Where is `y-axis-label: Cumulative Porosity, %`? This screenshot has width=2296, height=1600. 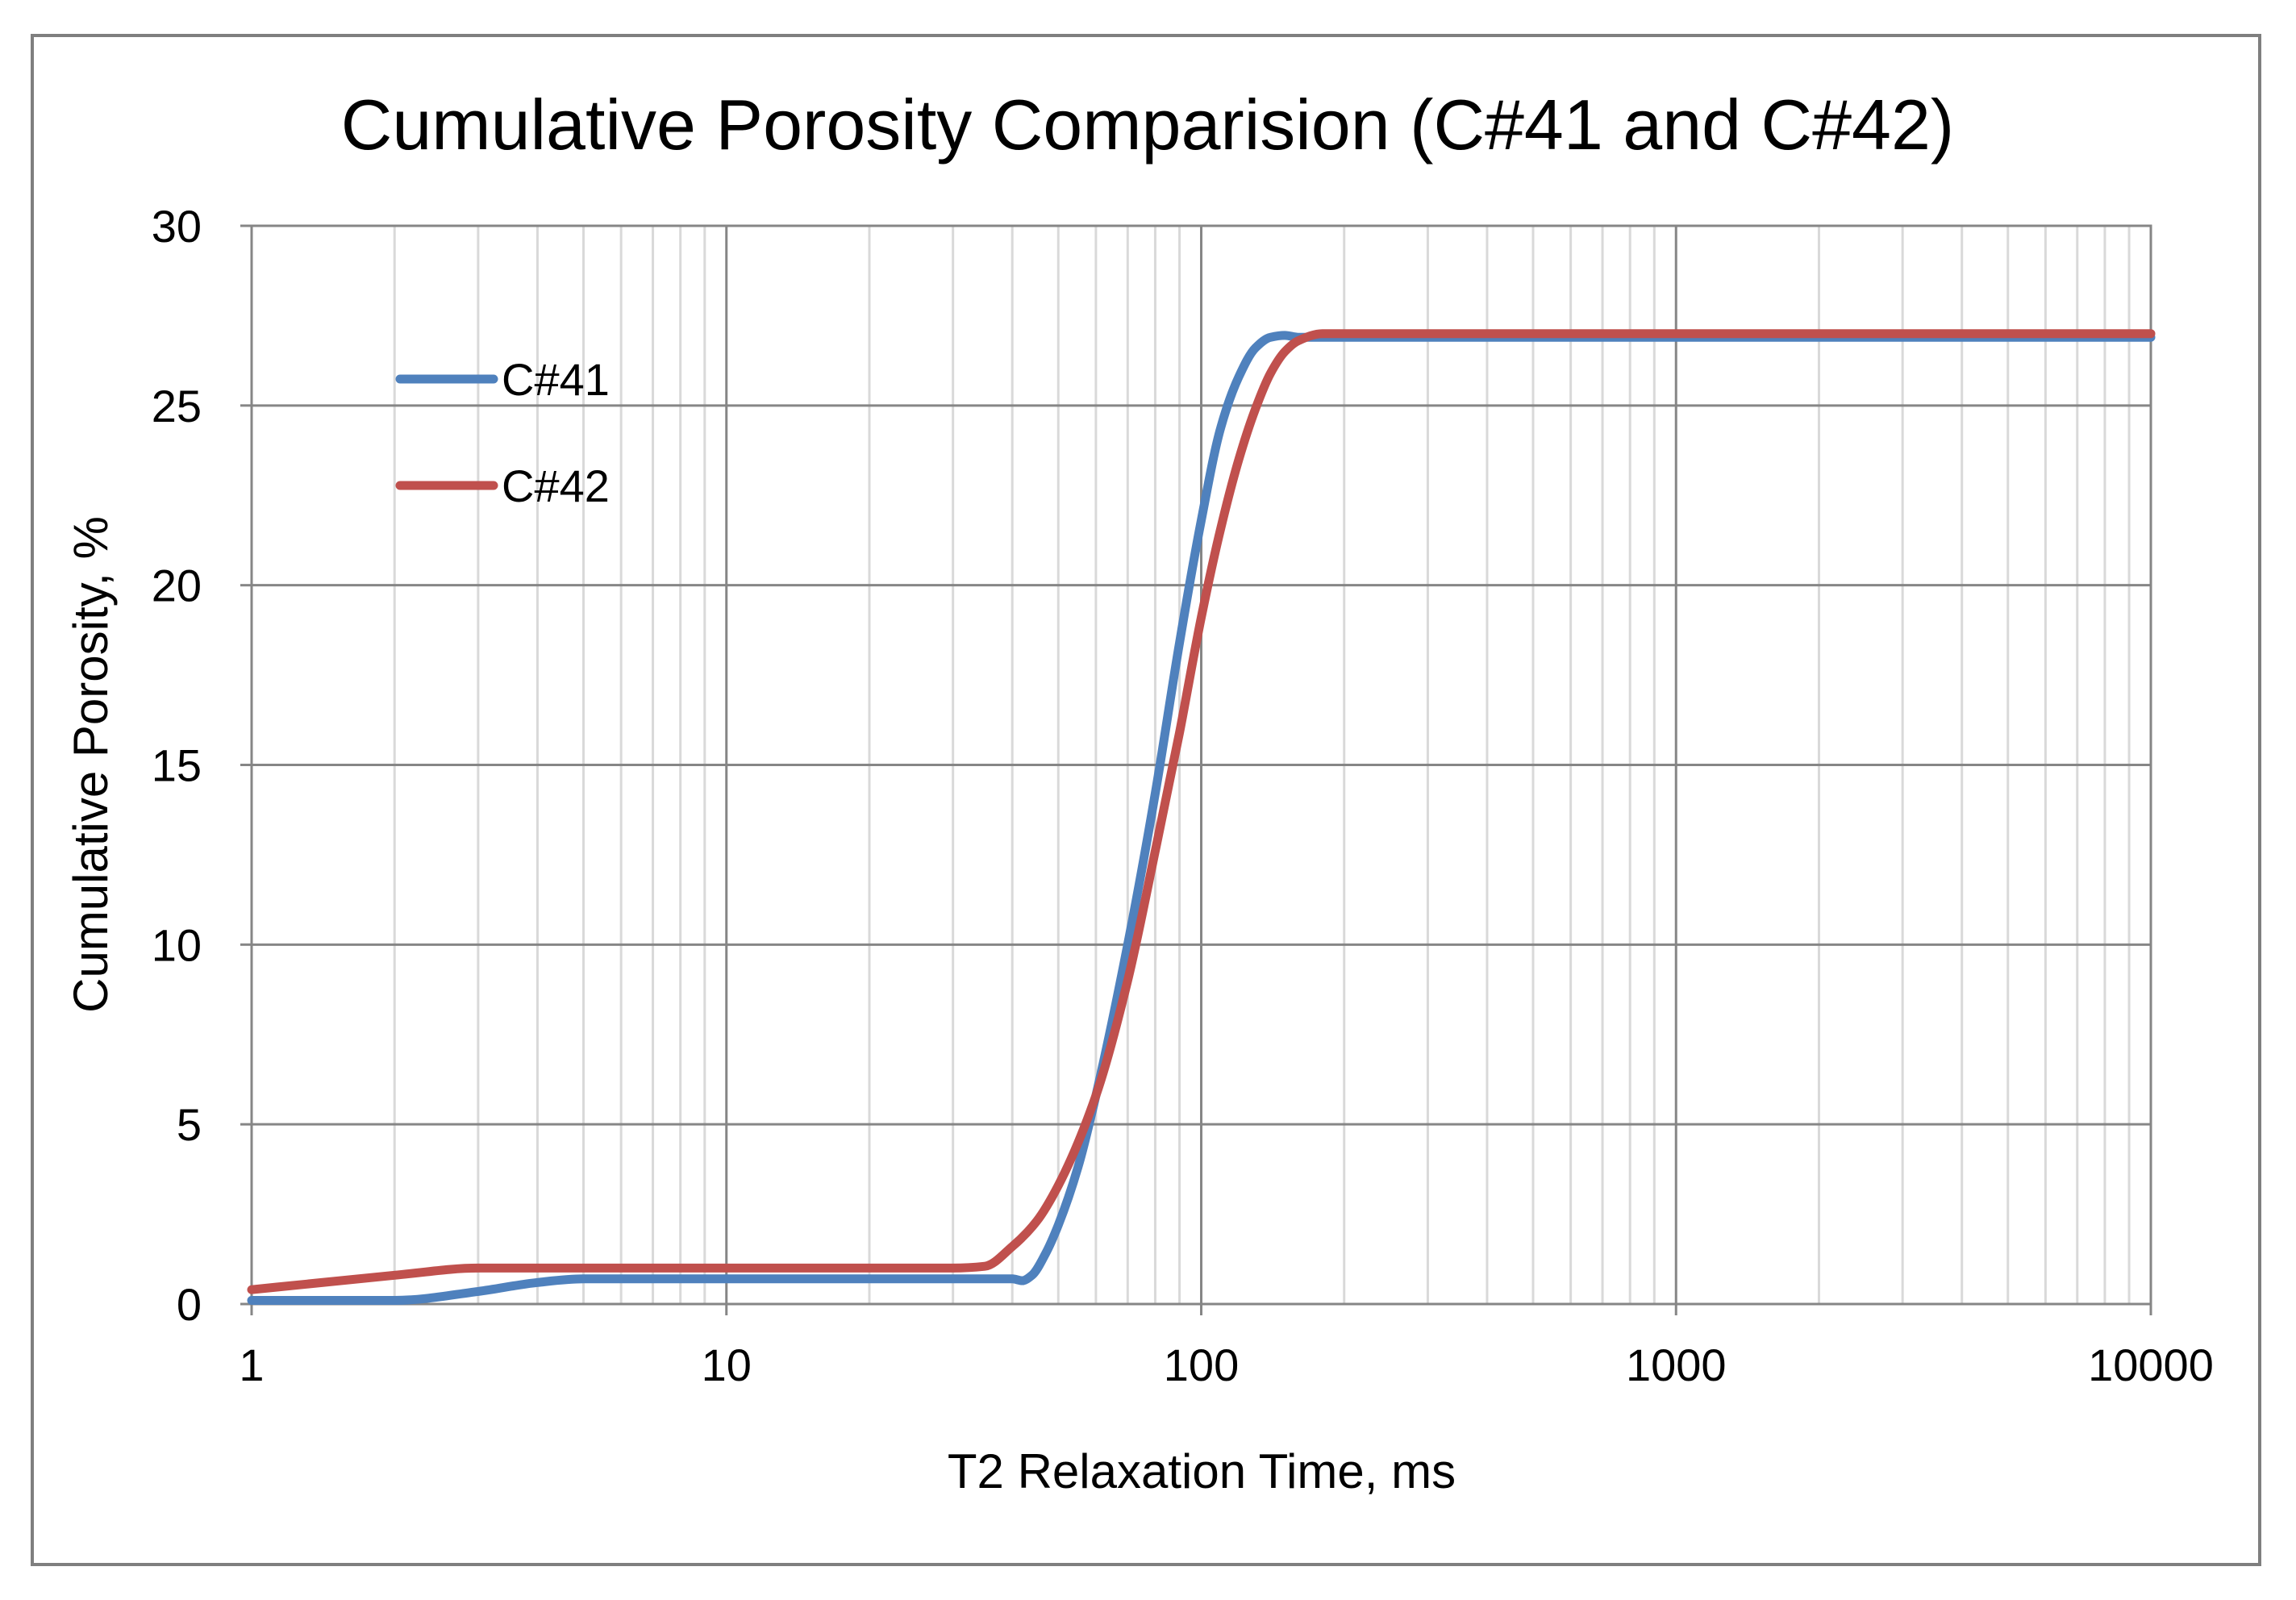 y-axis-label: Cumulative Porosity, % is located at coordinates (91, 764).